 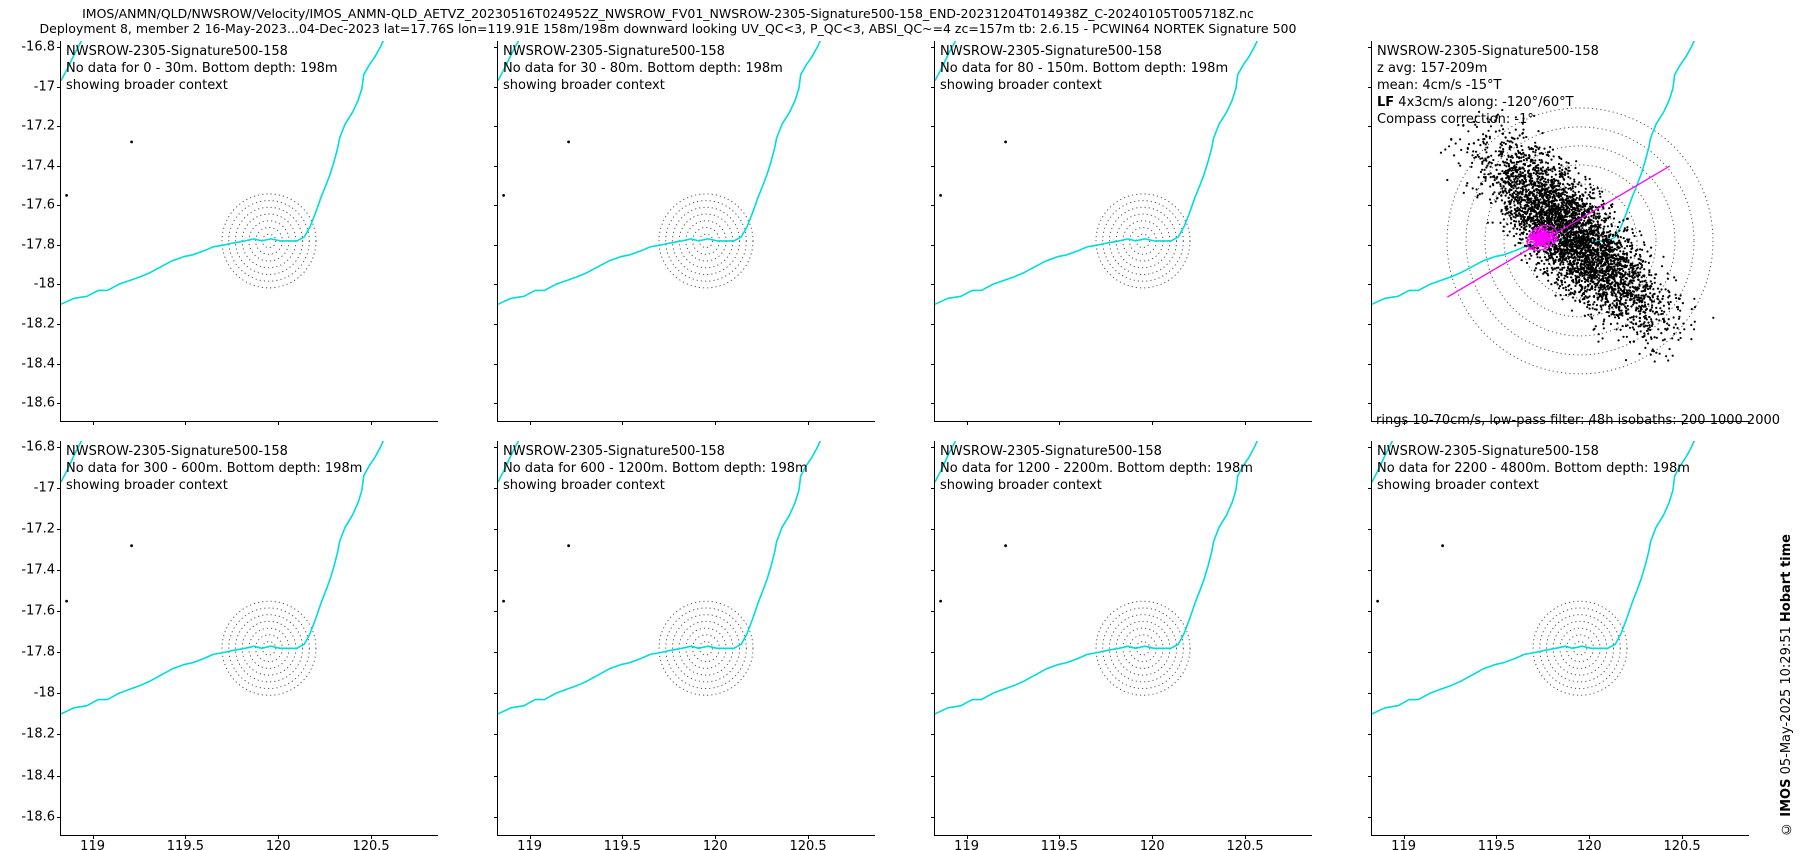 What do you see at coordinates (660, 578) in the screenshot?
I see `map-plot` at bounding box center [660, 578].